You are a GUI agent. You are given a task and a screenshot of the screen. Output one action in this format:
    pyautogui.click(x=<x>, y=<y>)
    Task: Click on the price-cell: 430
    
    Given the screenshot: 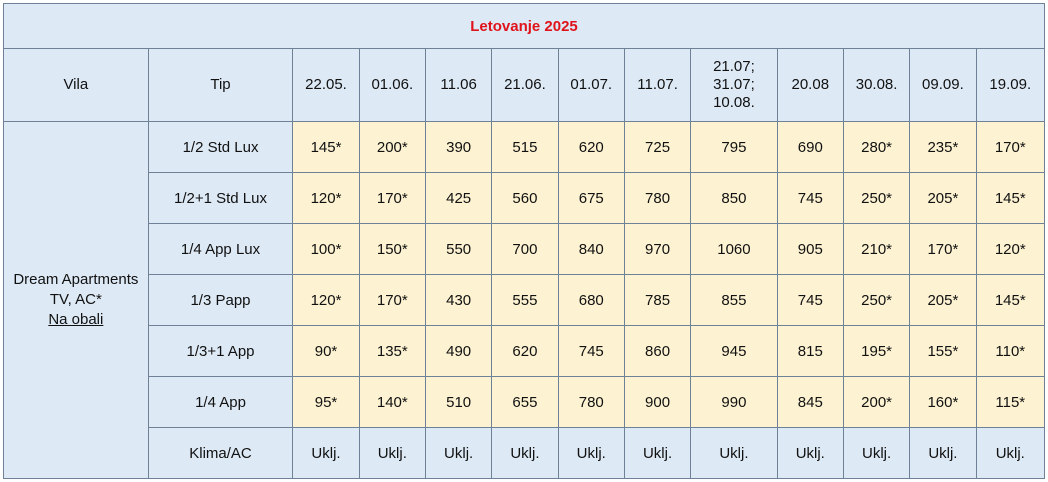 What is the action you would take?
    pyautogui.click(x=458, y=300)
    